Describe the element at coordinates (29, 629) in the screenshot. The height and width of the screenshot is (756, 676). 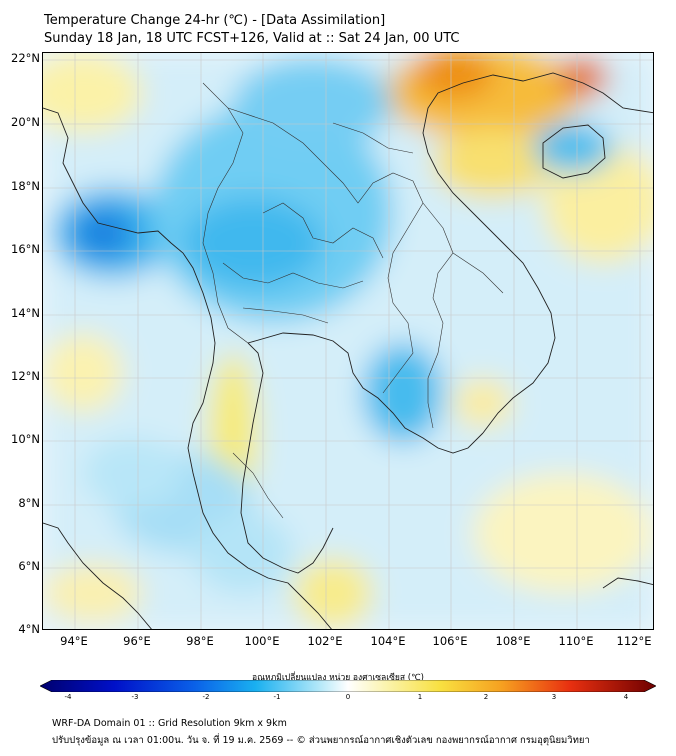
I see `lat-label: 4°N` at that location.